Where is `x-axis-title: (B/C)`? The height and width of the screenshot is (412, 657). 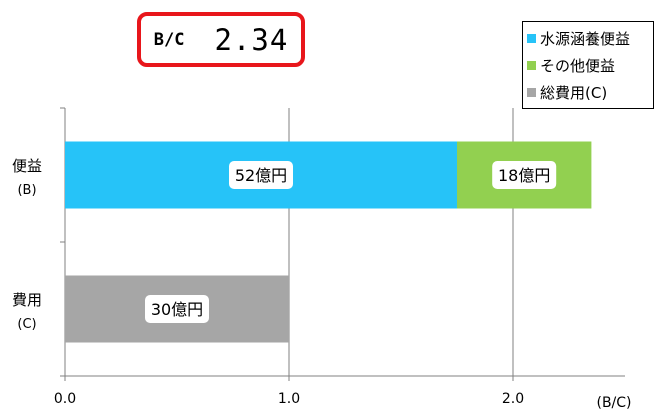
x-axis-title: (B/C) is located at coordinates (613, 403).